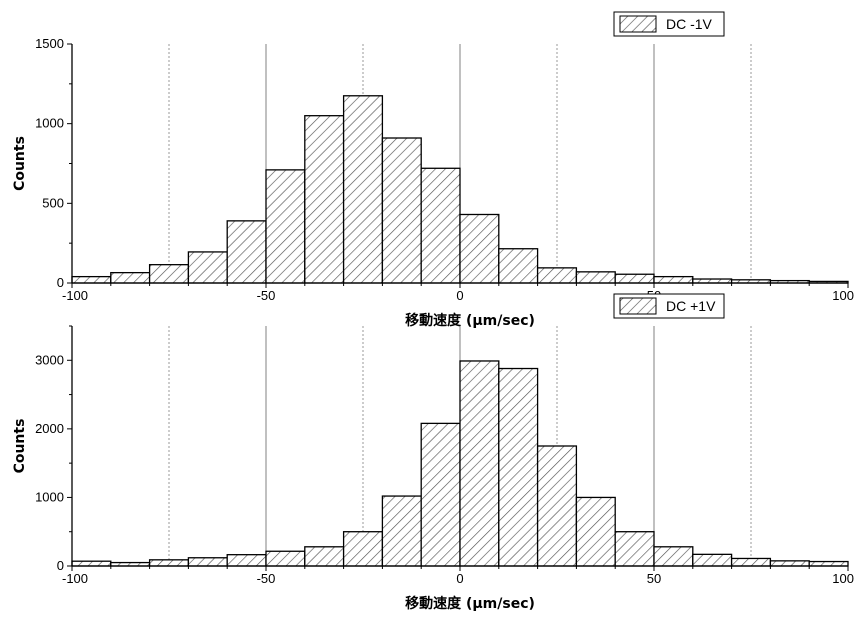  I want to click on y-tick-label: 500, so click(53, 202).